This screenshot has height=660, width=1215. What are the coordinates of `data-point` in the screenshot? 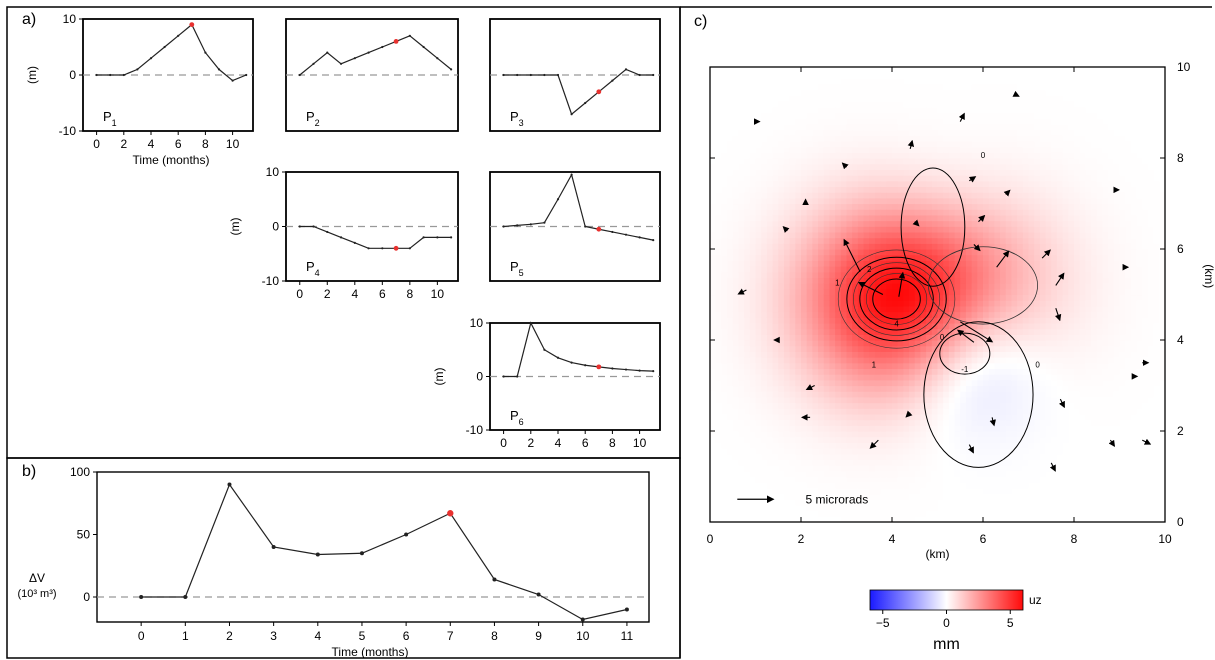 It's located at (653, 371).